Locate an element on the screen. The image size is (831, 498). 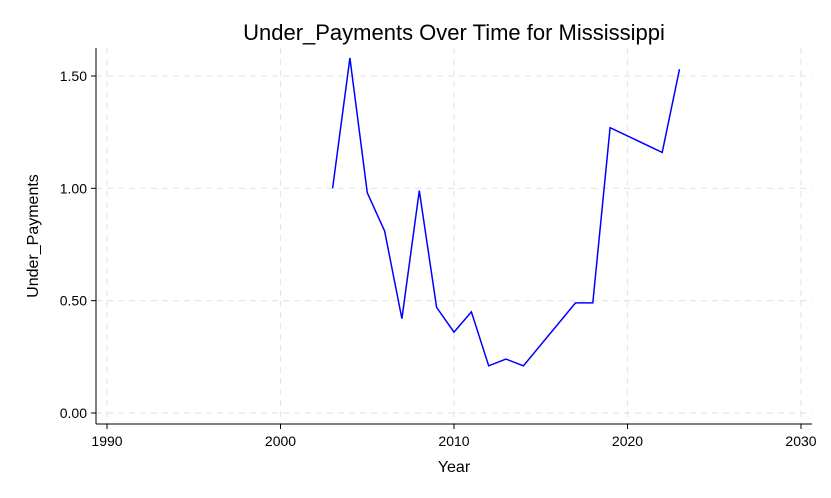
y-tick-label: 0.00 is located at coordinates (73, 413).